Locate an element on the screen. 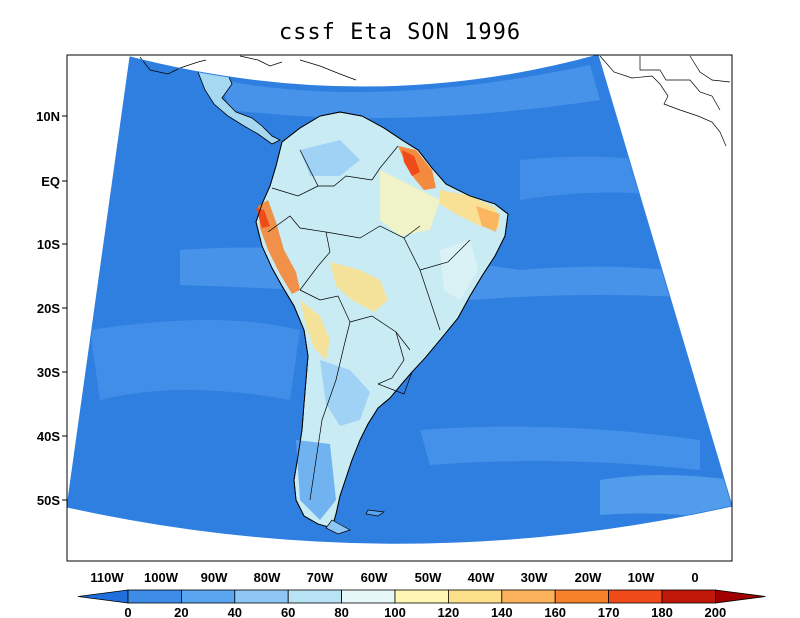 Image resolution: width=800 pixels, height=618 pixels. lon-label-110w: 110W is located at coordinates (107, 577).